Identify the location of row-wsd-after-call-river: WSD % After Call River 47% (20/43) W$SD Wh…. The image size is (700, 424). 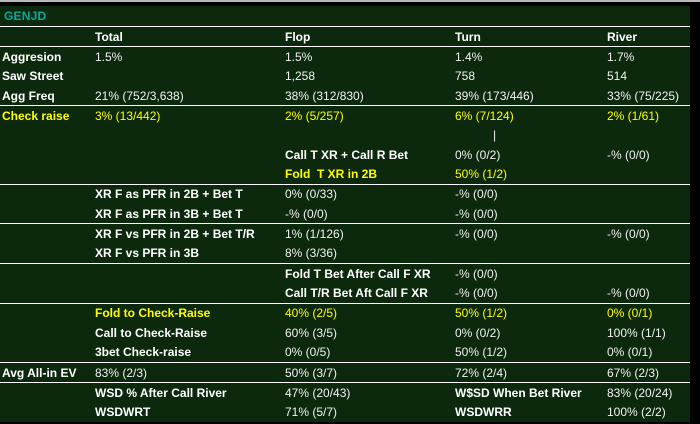
(345, 392).